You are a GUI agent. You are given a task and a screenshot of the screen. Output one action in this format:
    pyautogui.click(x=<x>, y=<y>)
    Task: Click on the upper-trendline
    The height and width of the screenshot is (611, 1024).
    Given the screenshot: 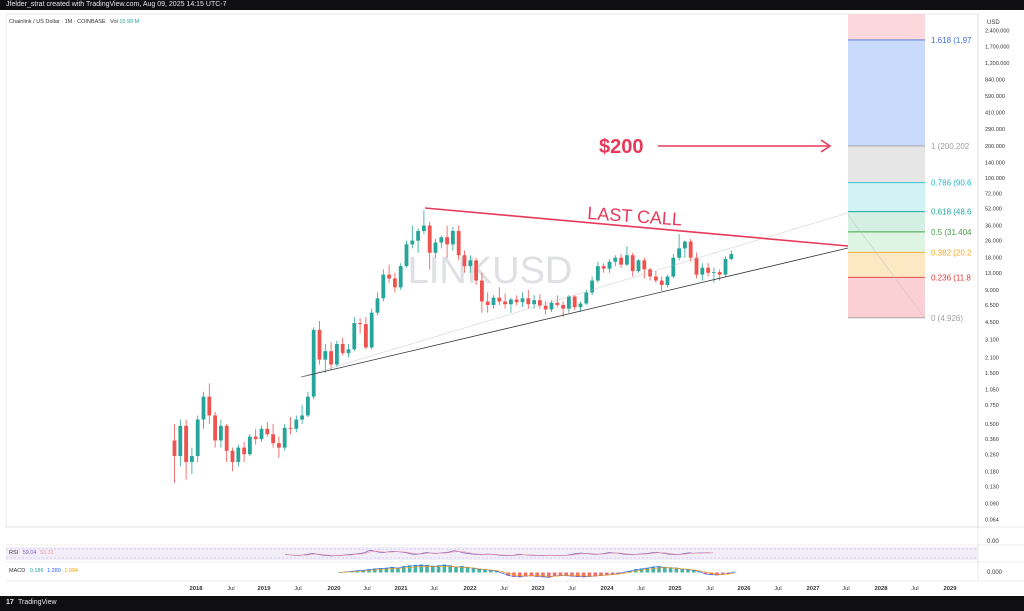 What is the action you would take?
    pyautogui.click(x=636, y=227)
    